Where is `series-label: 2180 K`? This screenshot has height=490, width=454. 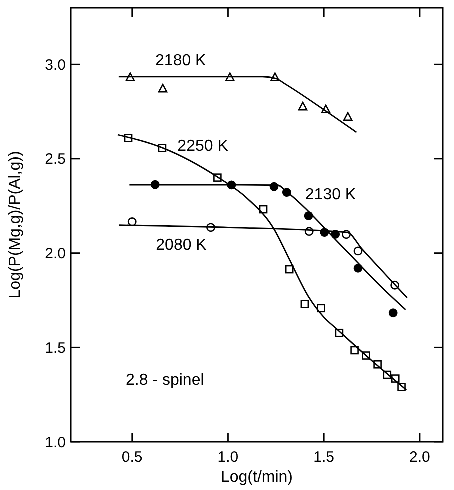 series-label: 2180 K is located at coordinates (181, 61).